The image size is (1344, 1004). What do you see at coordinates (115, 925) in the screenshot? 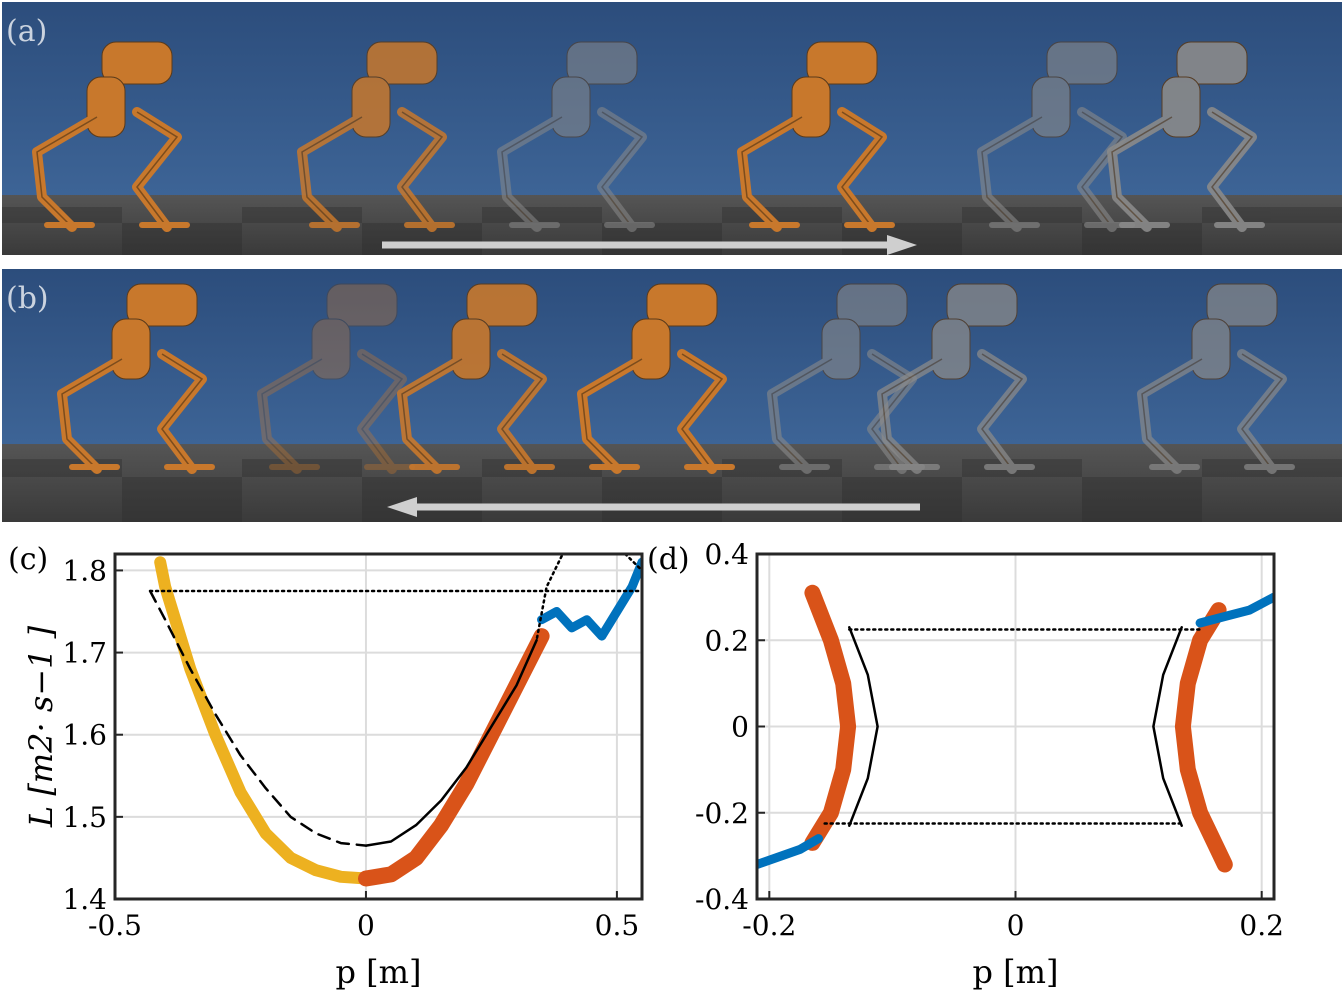
I see `x-tick-label: -0.5` at bounding box center [115, 925].